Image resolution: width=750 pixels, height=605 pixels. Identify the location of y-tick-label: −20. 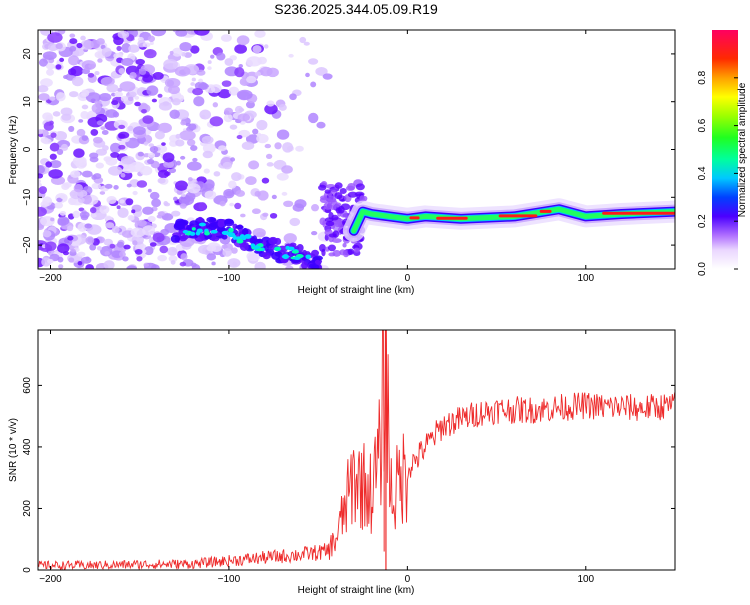
(27, 244).